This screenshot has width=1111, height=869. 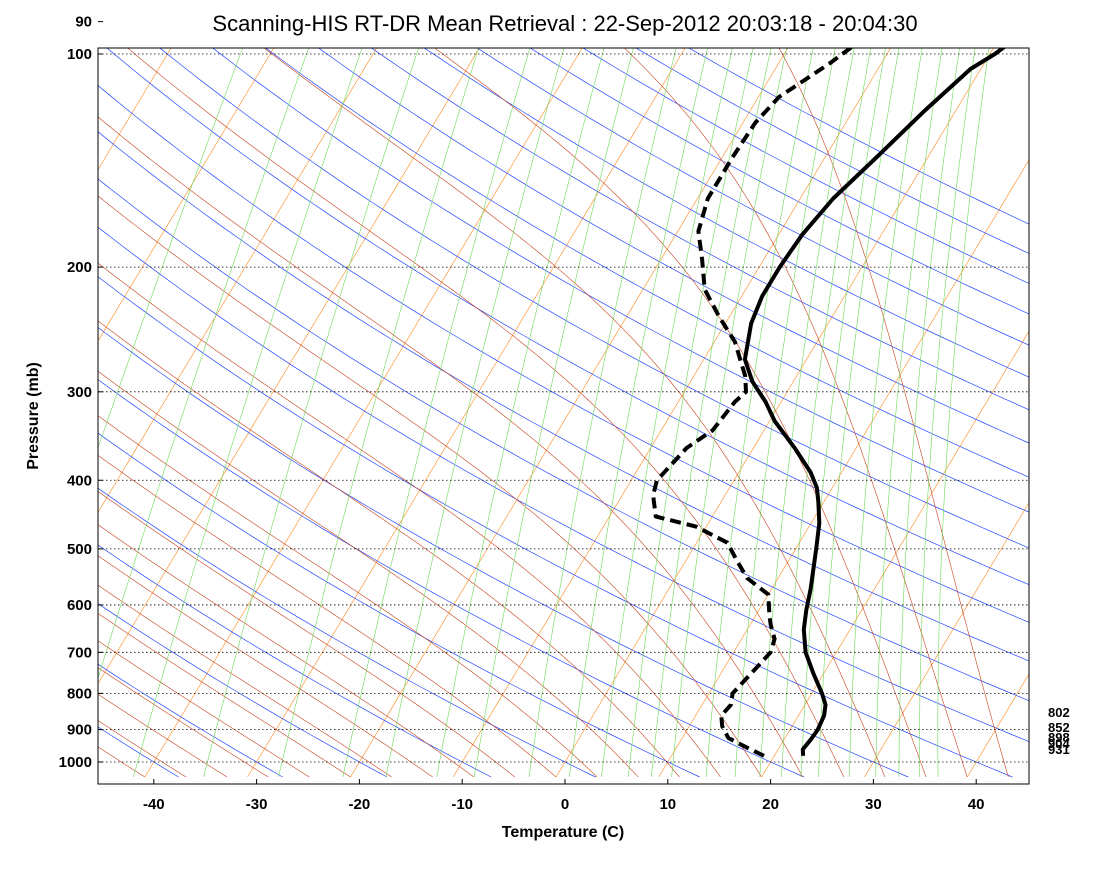 What do you see at coordinates (79, 605) in the screenshot?
I see `y-tick-label: 600` at bounding box center [79, 605].